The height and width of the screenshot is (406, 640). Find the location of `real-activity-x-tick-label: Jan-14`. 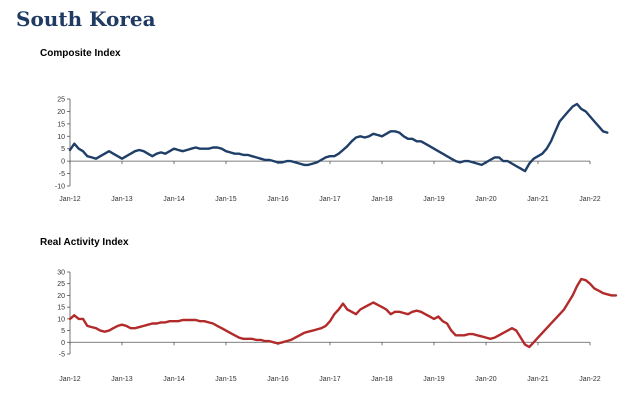

real-activity-x-tick-label: Jan-14 is located at coordinates (174, 379).